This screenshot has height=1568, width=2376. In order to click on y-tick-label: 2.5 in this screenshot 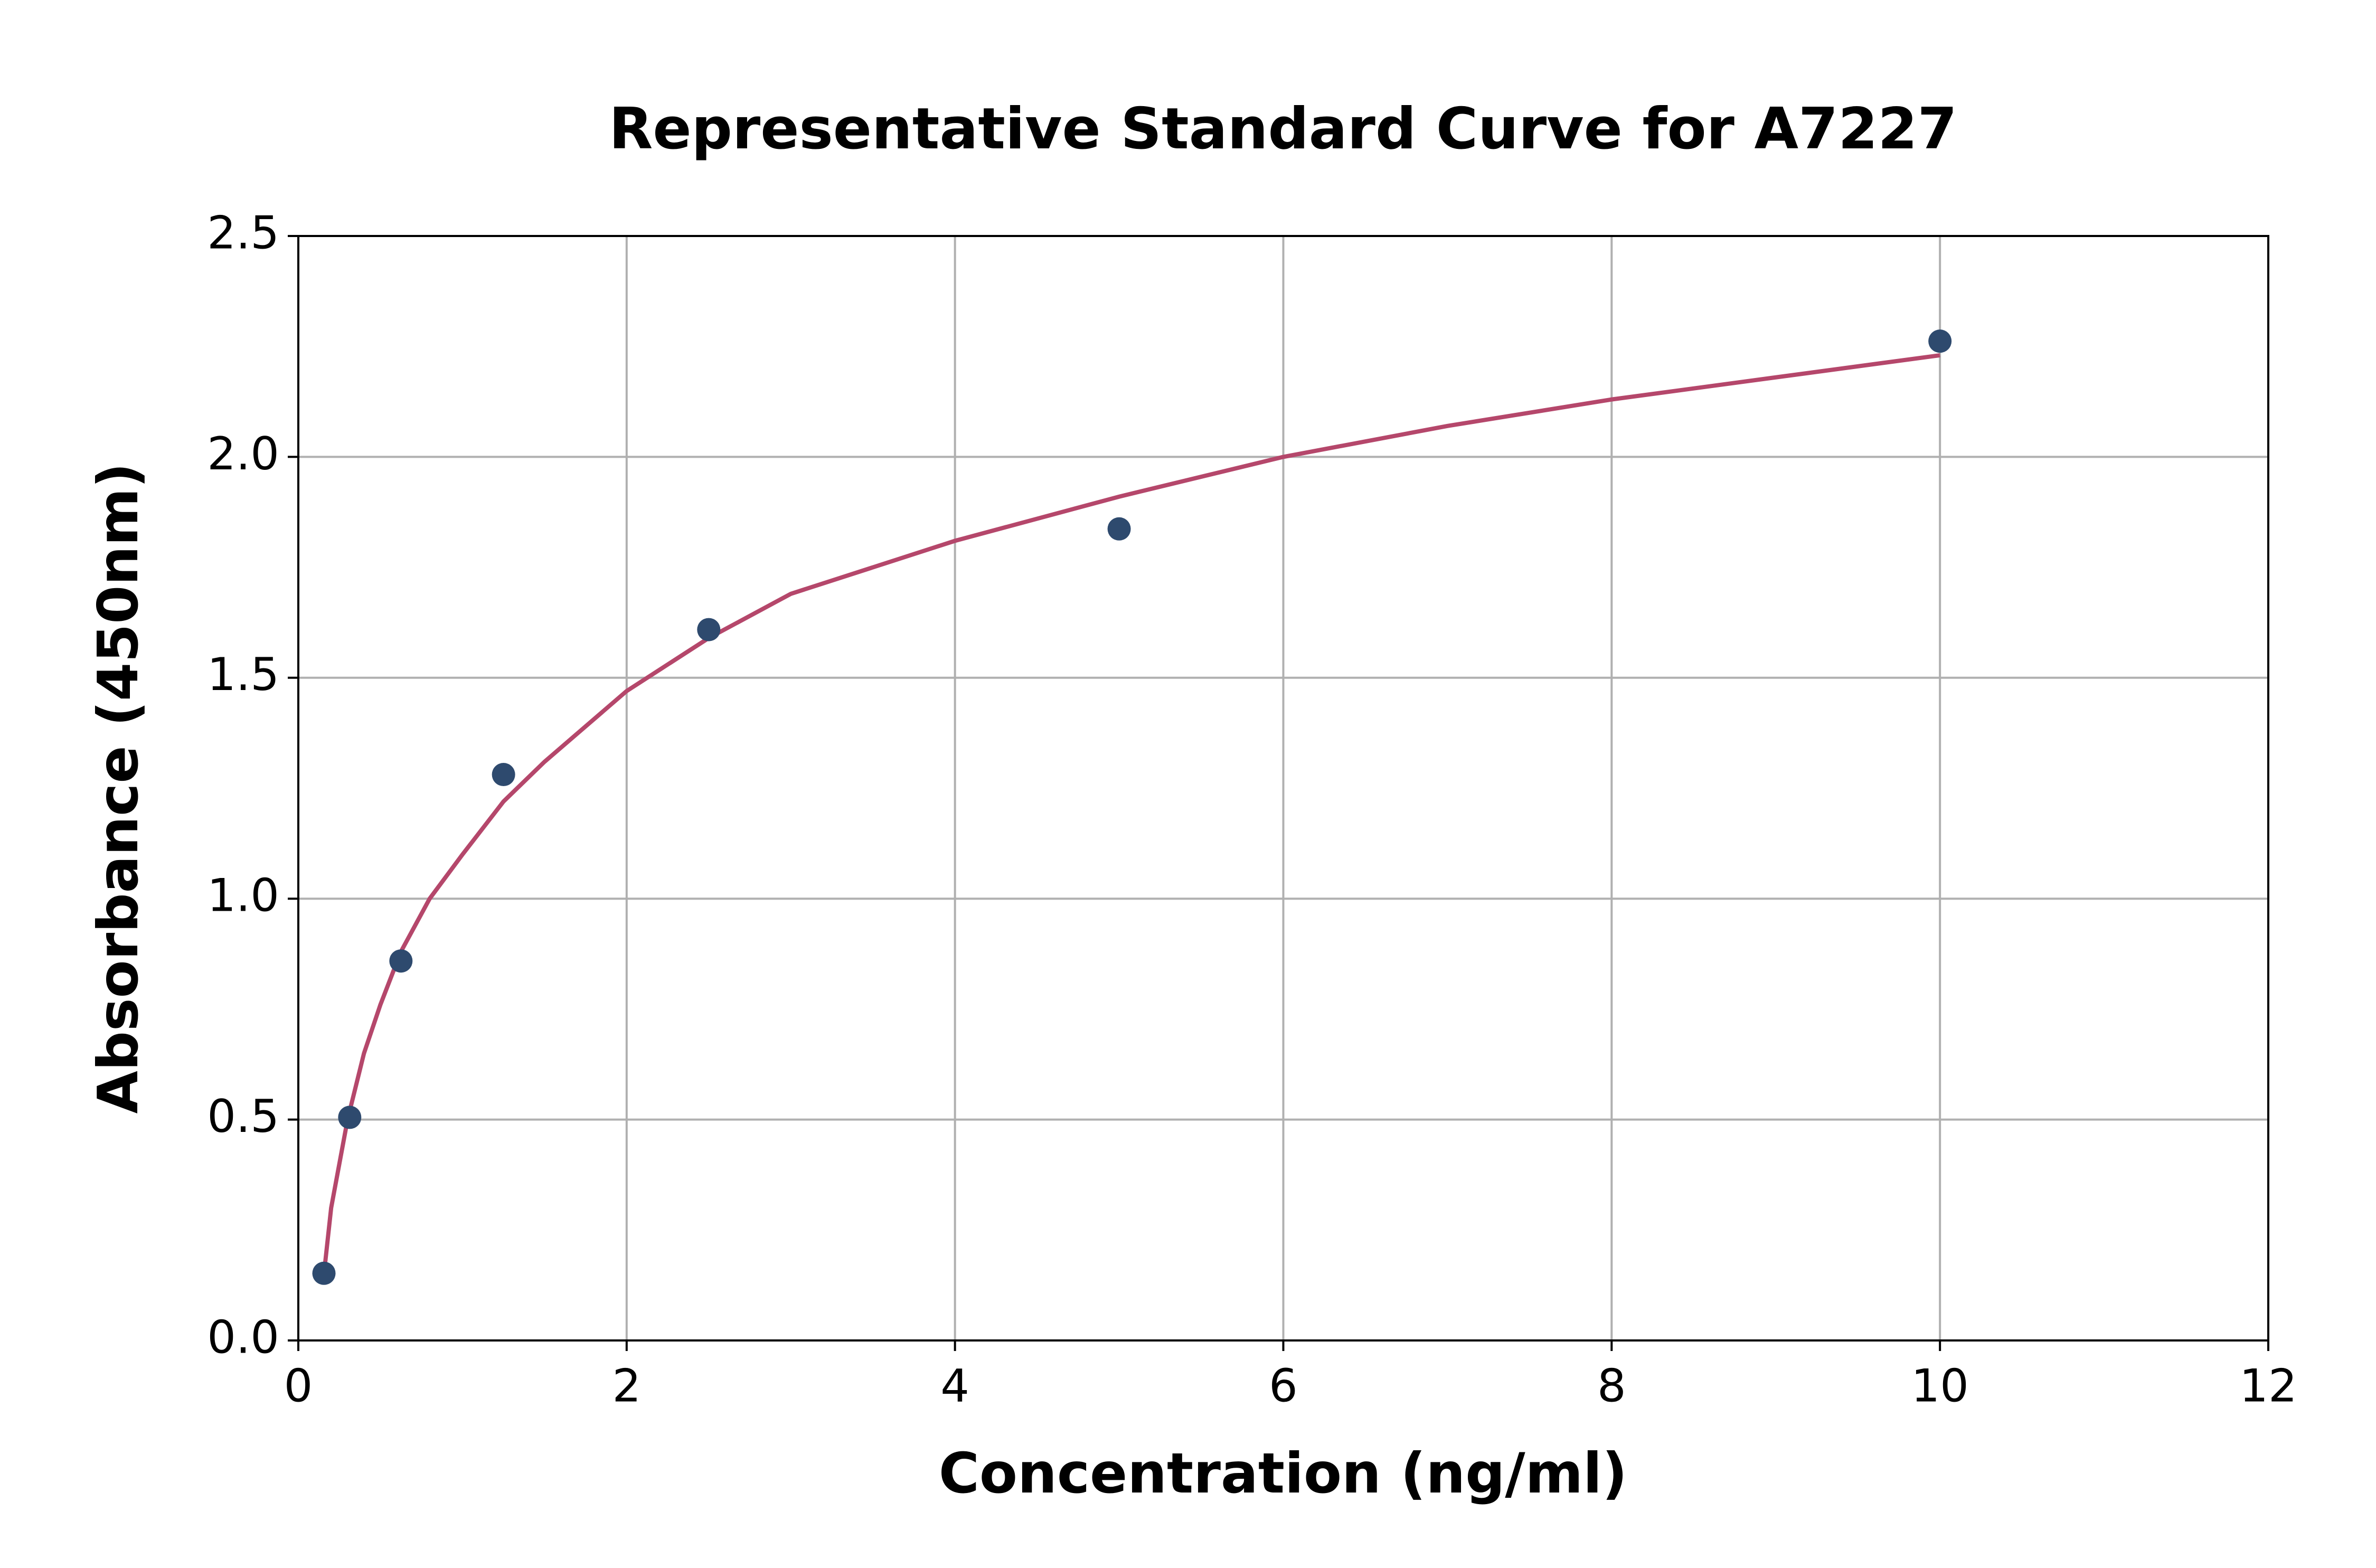, I will do `click(243, 232)`.